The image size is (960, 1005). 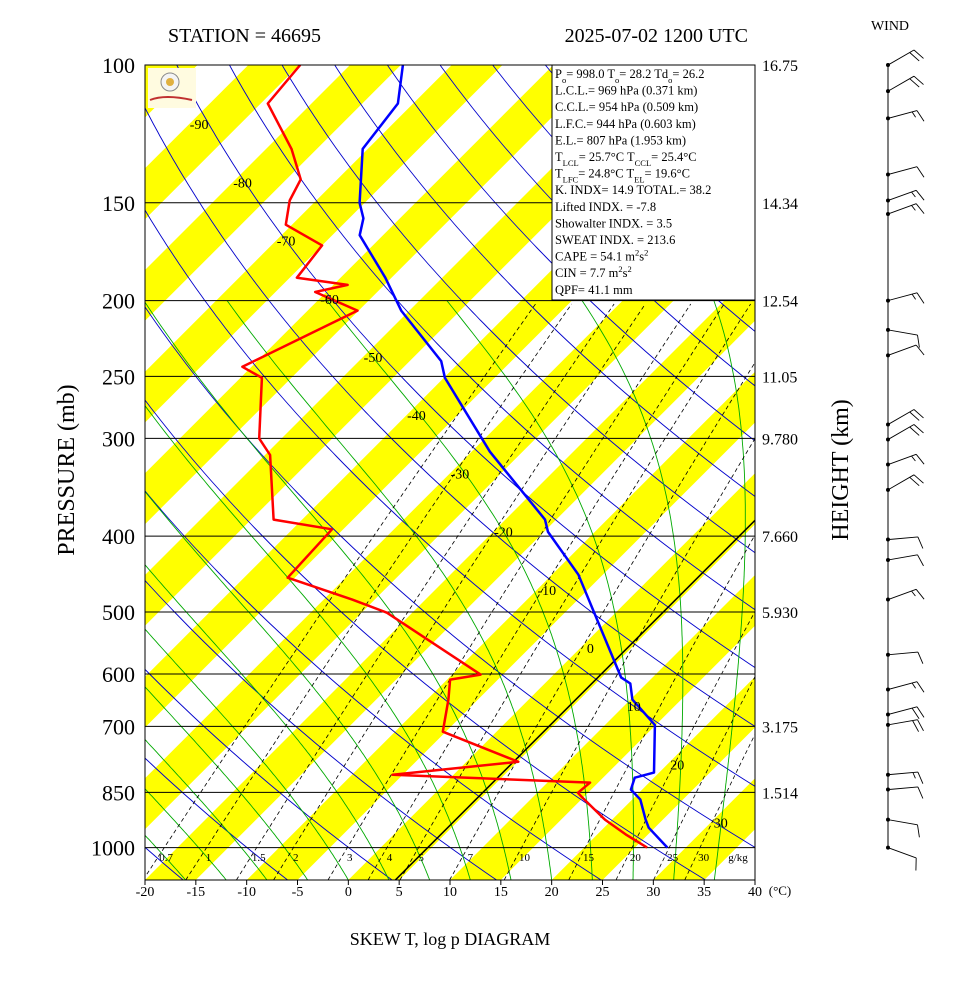 What do you see at coordinates (721, 824) in the screenshot?
I see `isotherm-label: 30` at bounding box center [721, 824].